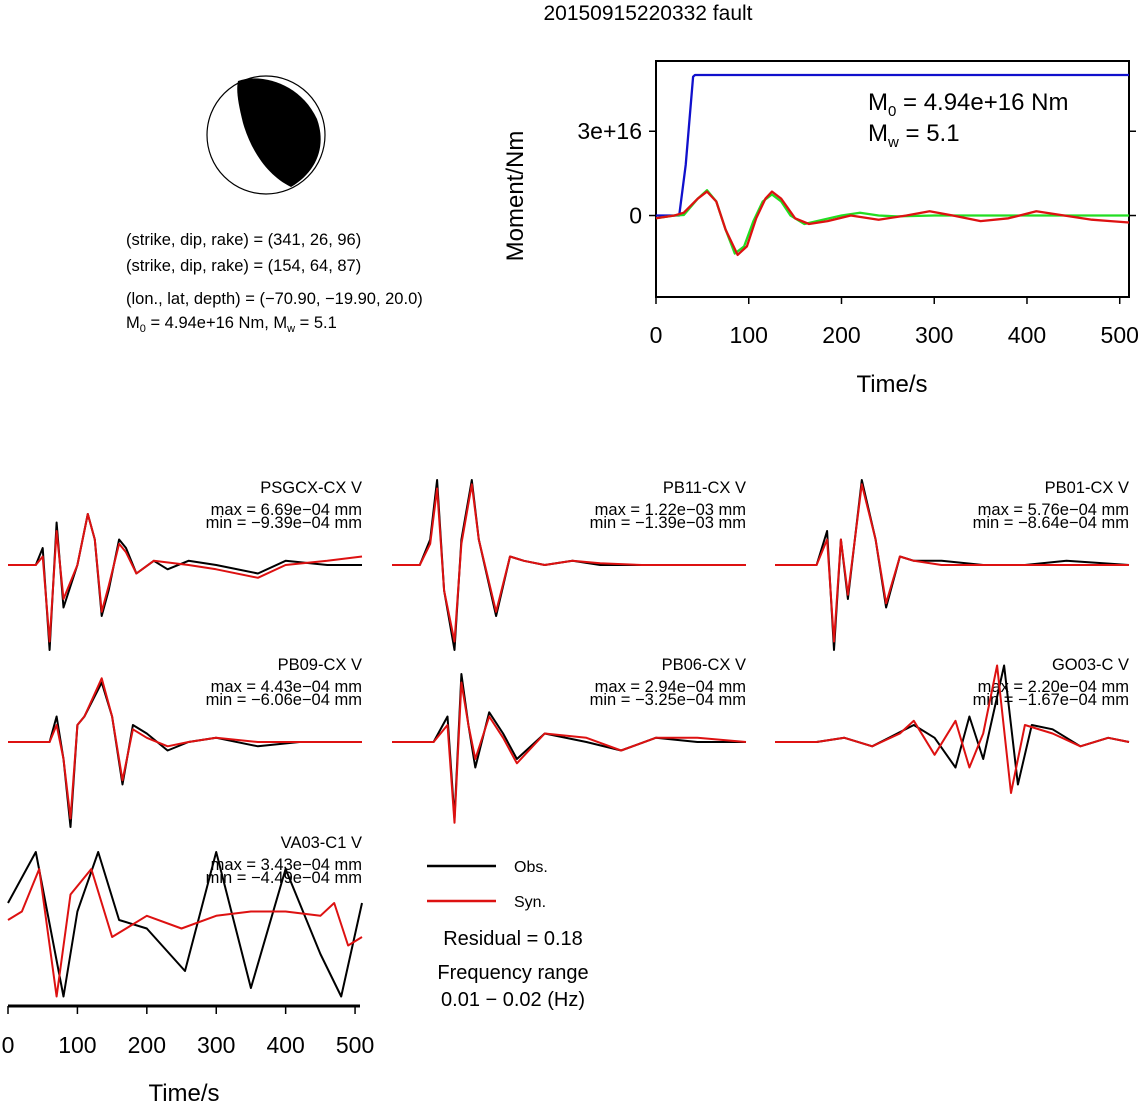 This screenshot has width=1143, height=1104. What do you see at coordinates (892, 179) in the screenshot?
I see `moment-chart-frame` at bounding box center [892, 179].